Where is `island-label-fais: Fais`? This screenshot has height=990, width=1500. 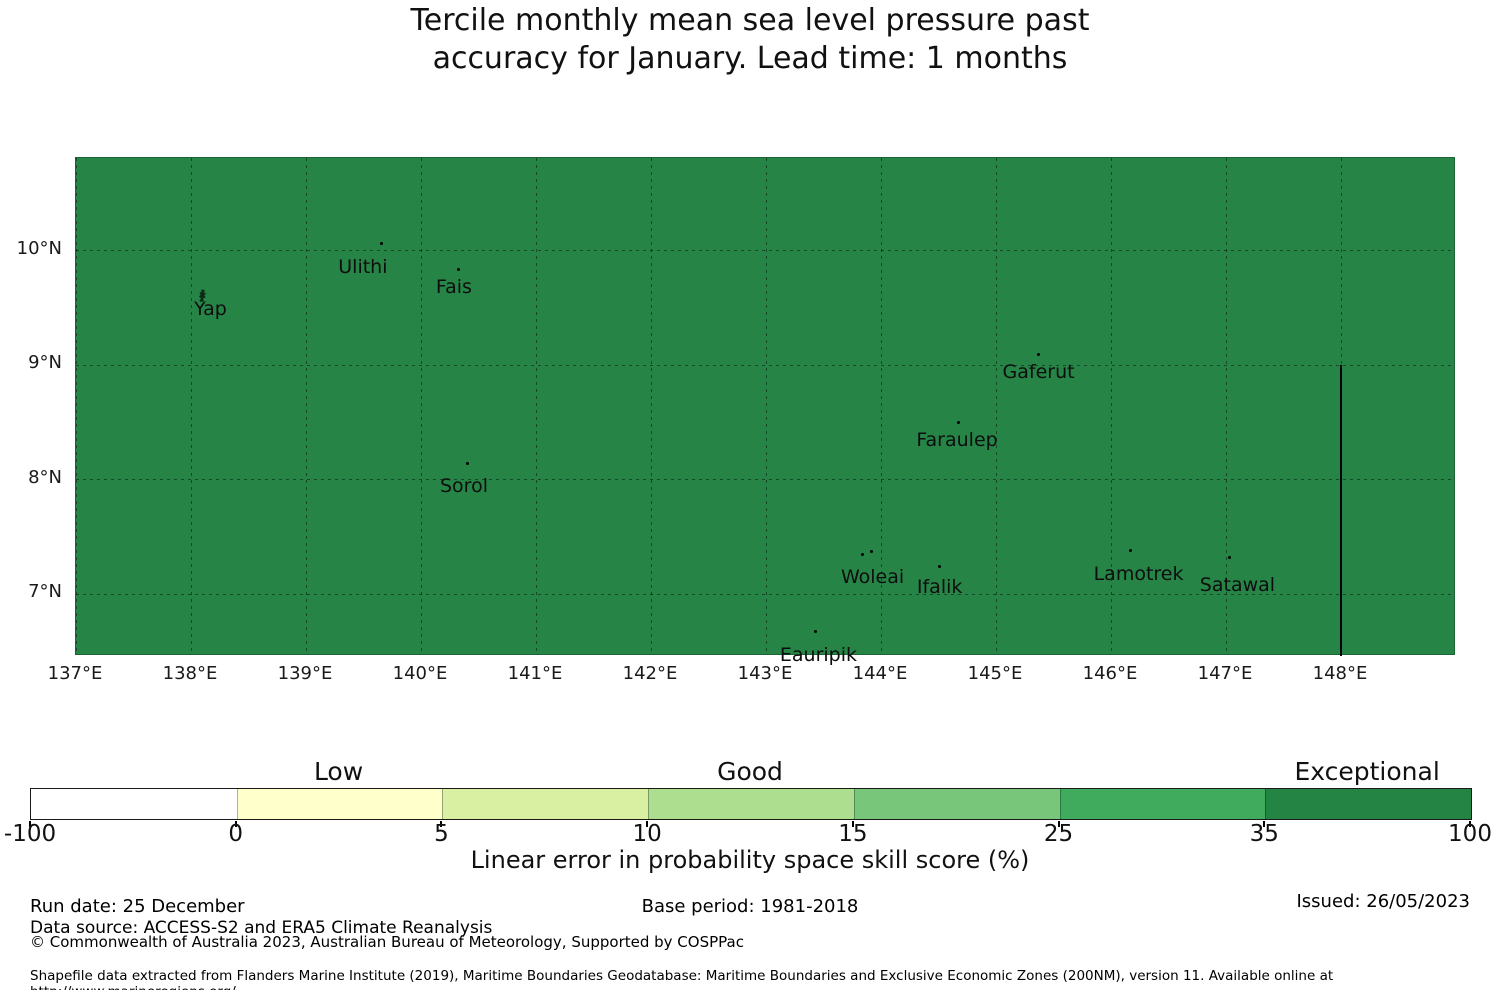 island-label-fais: Fais is located at coordinates (453, 287).